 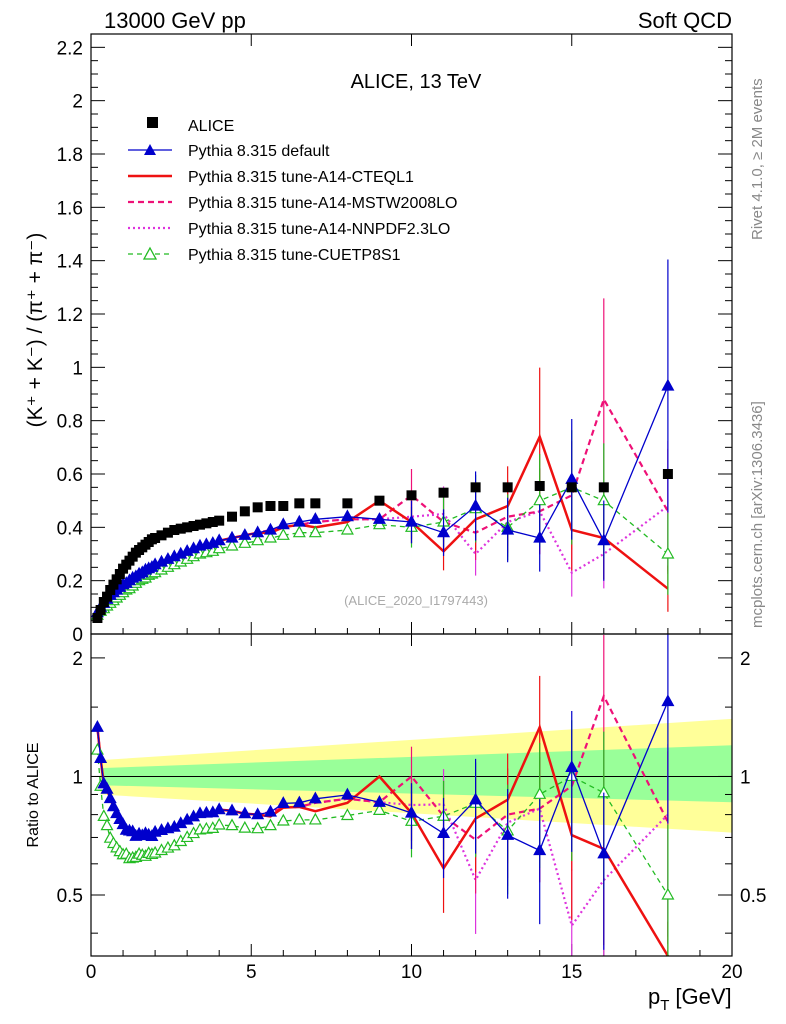 I want to click on ratio-y-tick-label: 1, so click(x=77, y=777).